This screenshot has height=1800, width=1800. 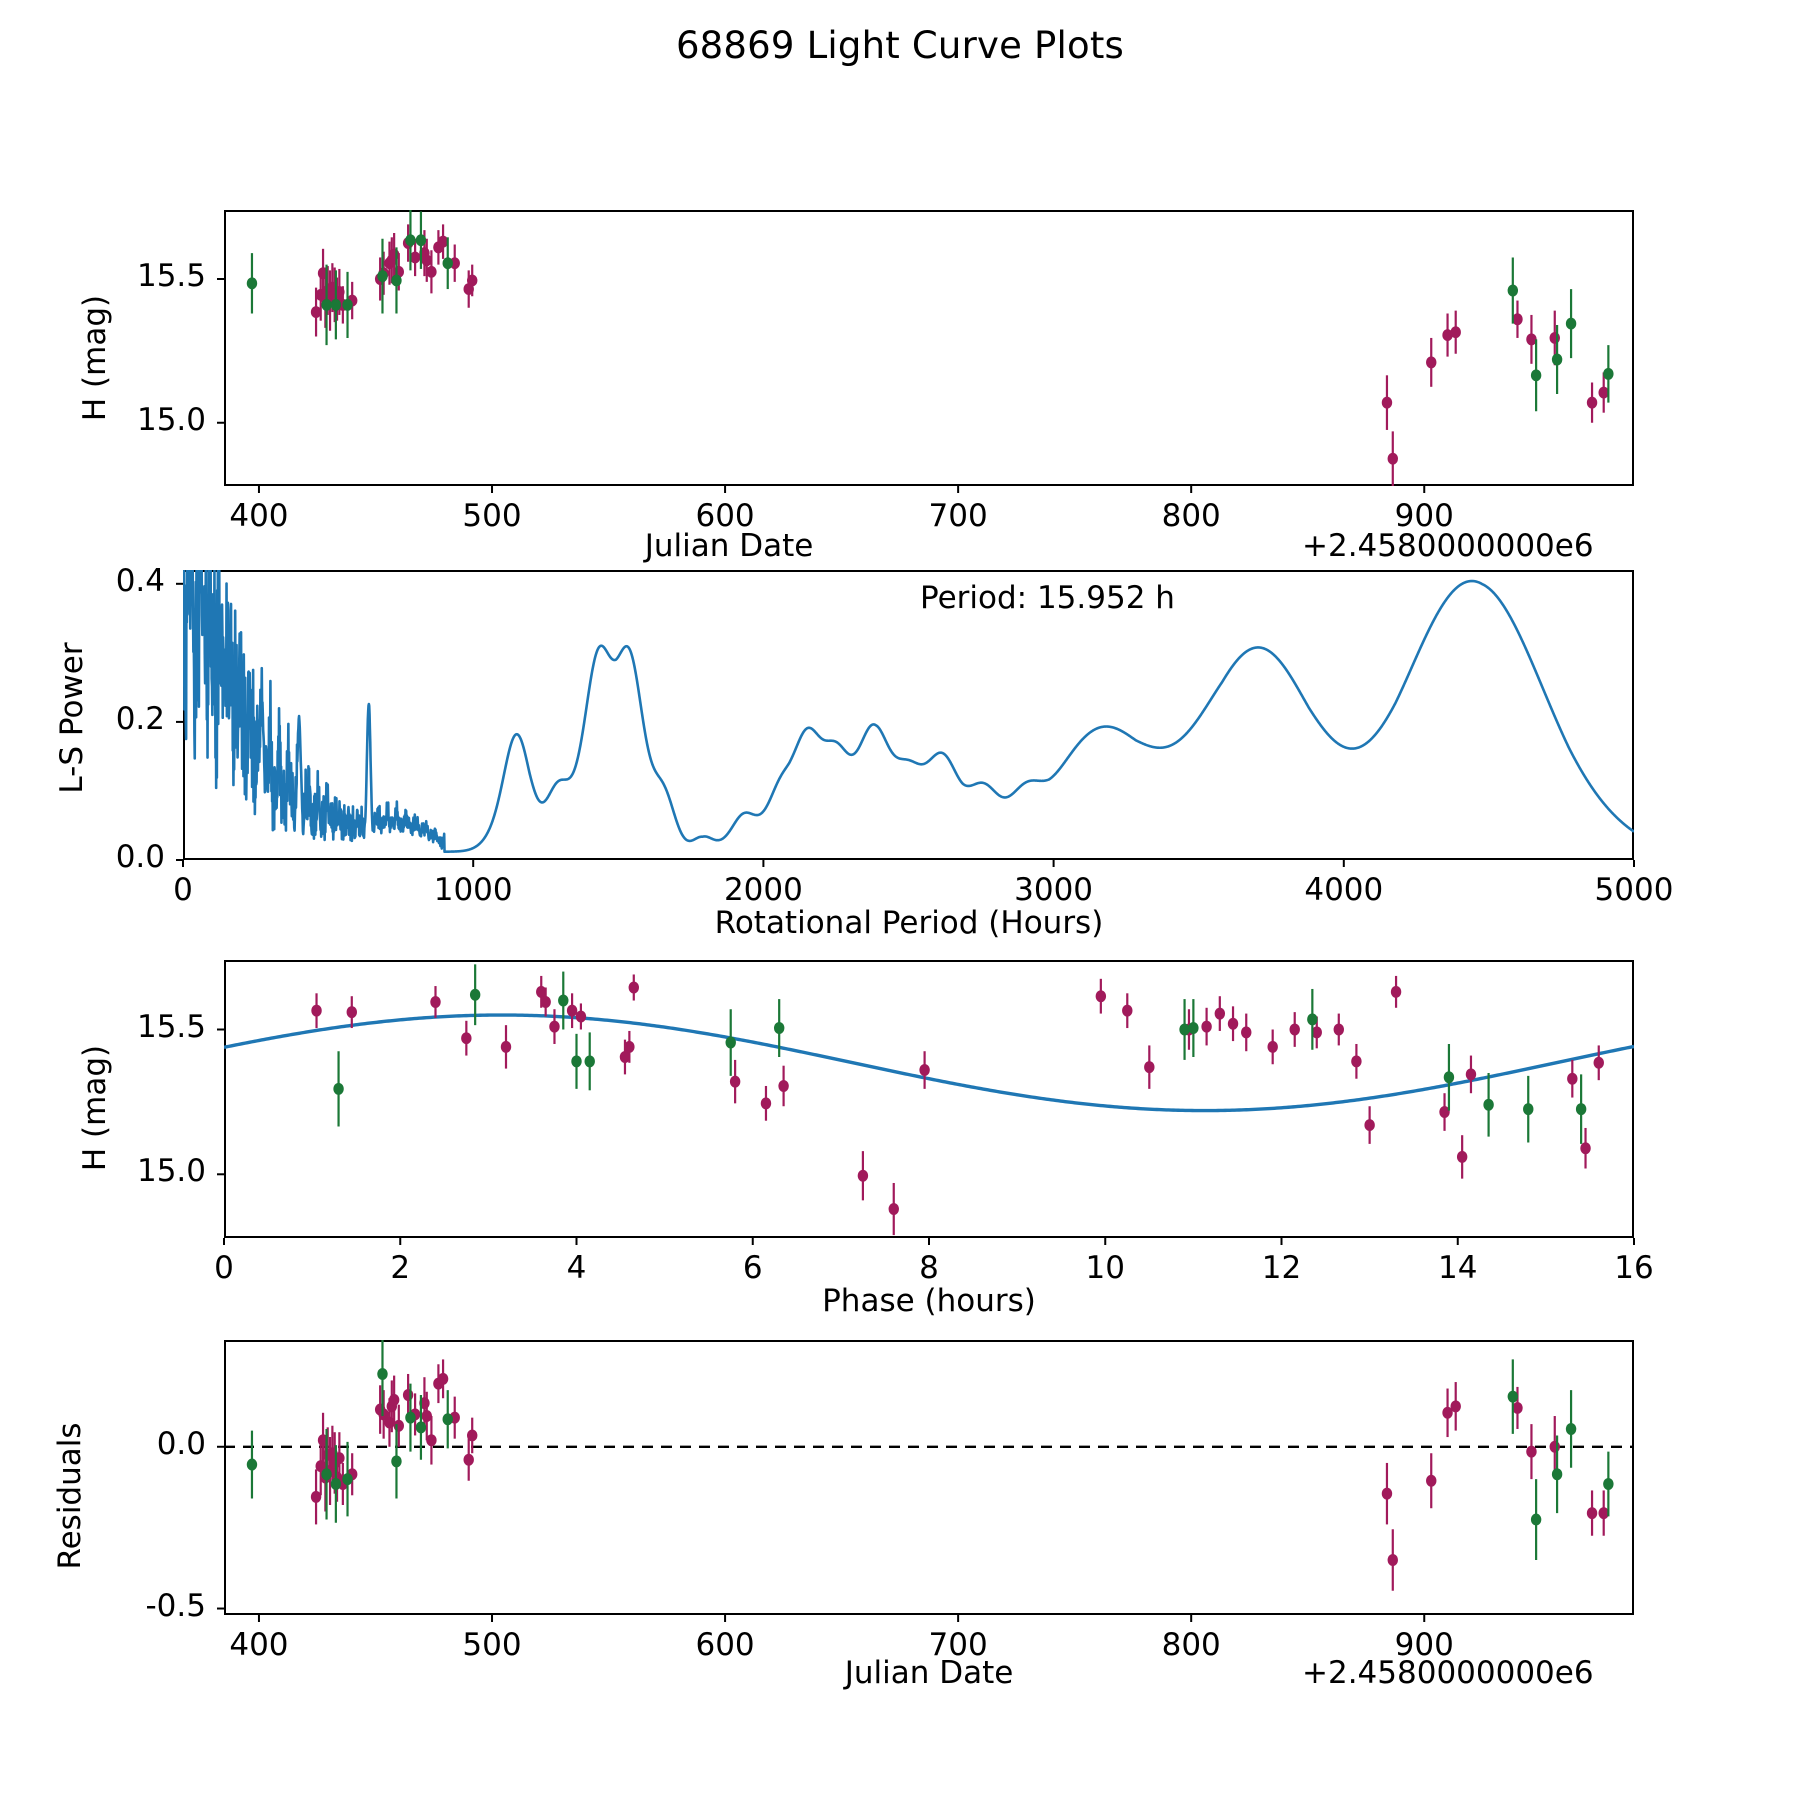 What do you see at coordinates (1634, 890) in the screenshot?
I see `periodogram-xtick: 5000` at bounding box center [1634, 890].